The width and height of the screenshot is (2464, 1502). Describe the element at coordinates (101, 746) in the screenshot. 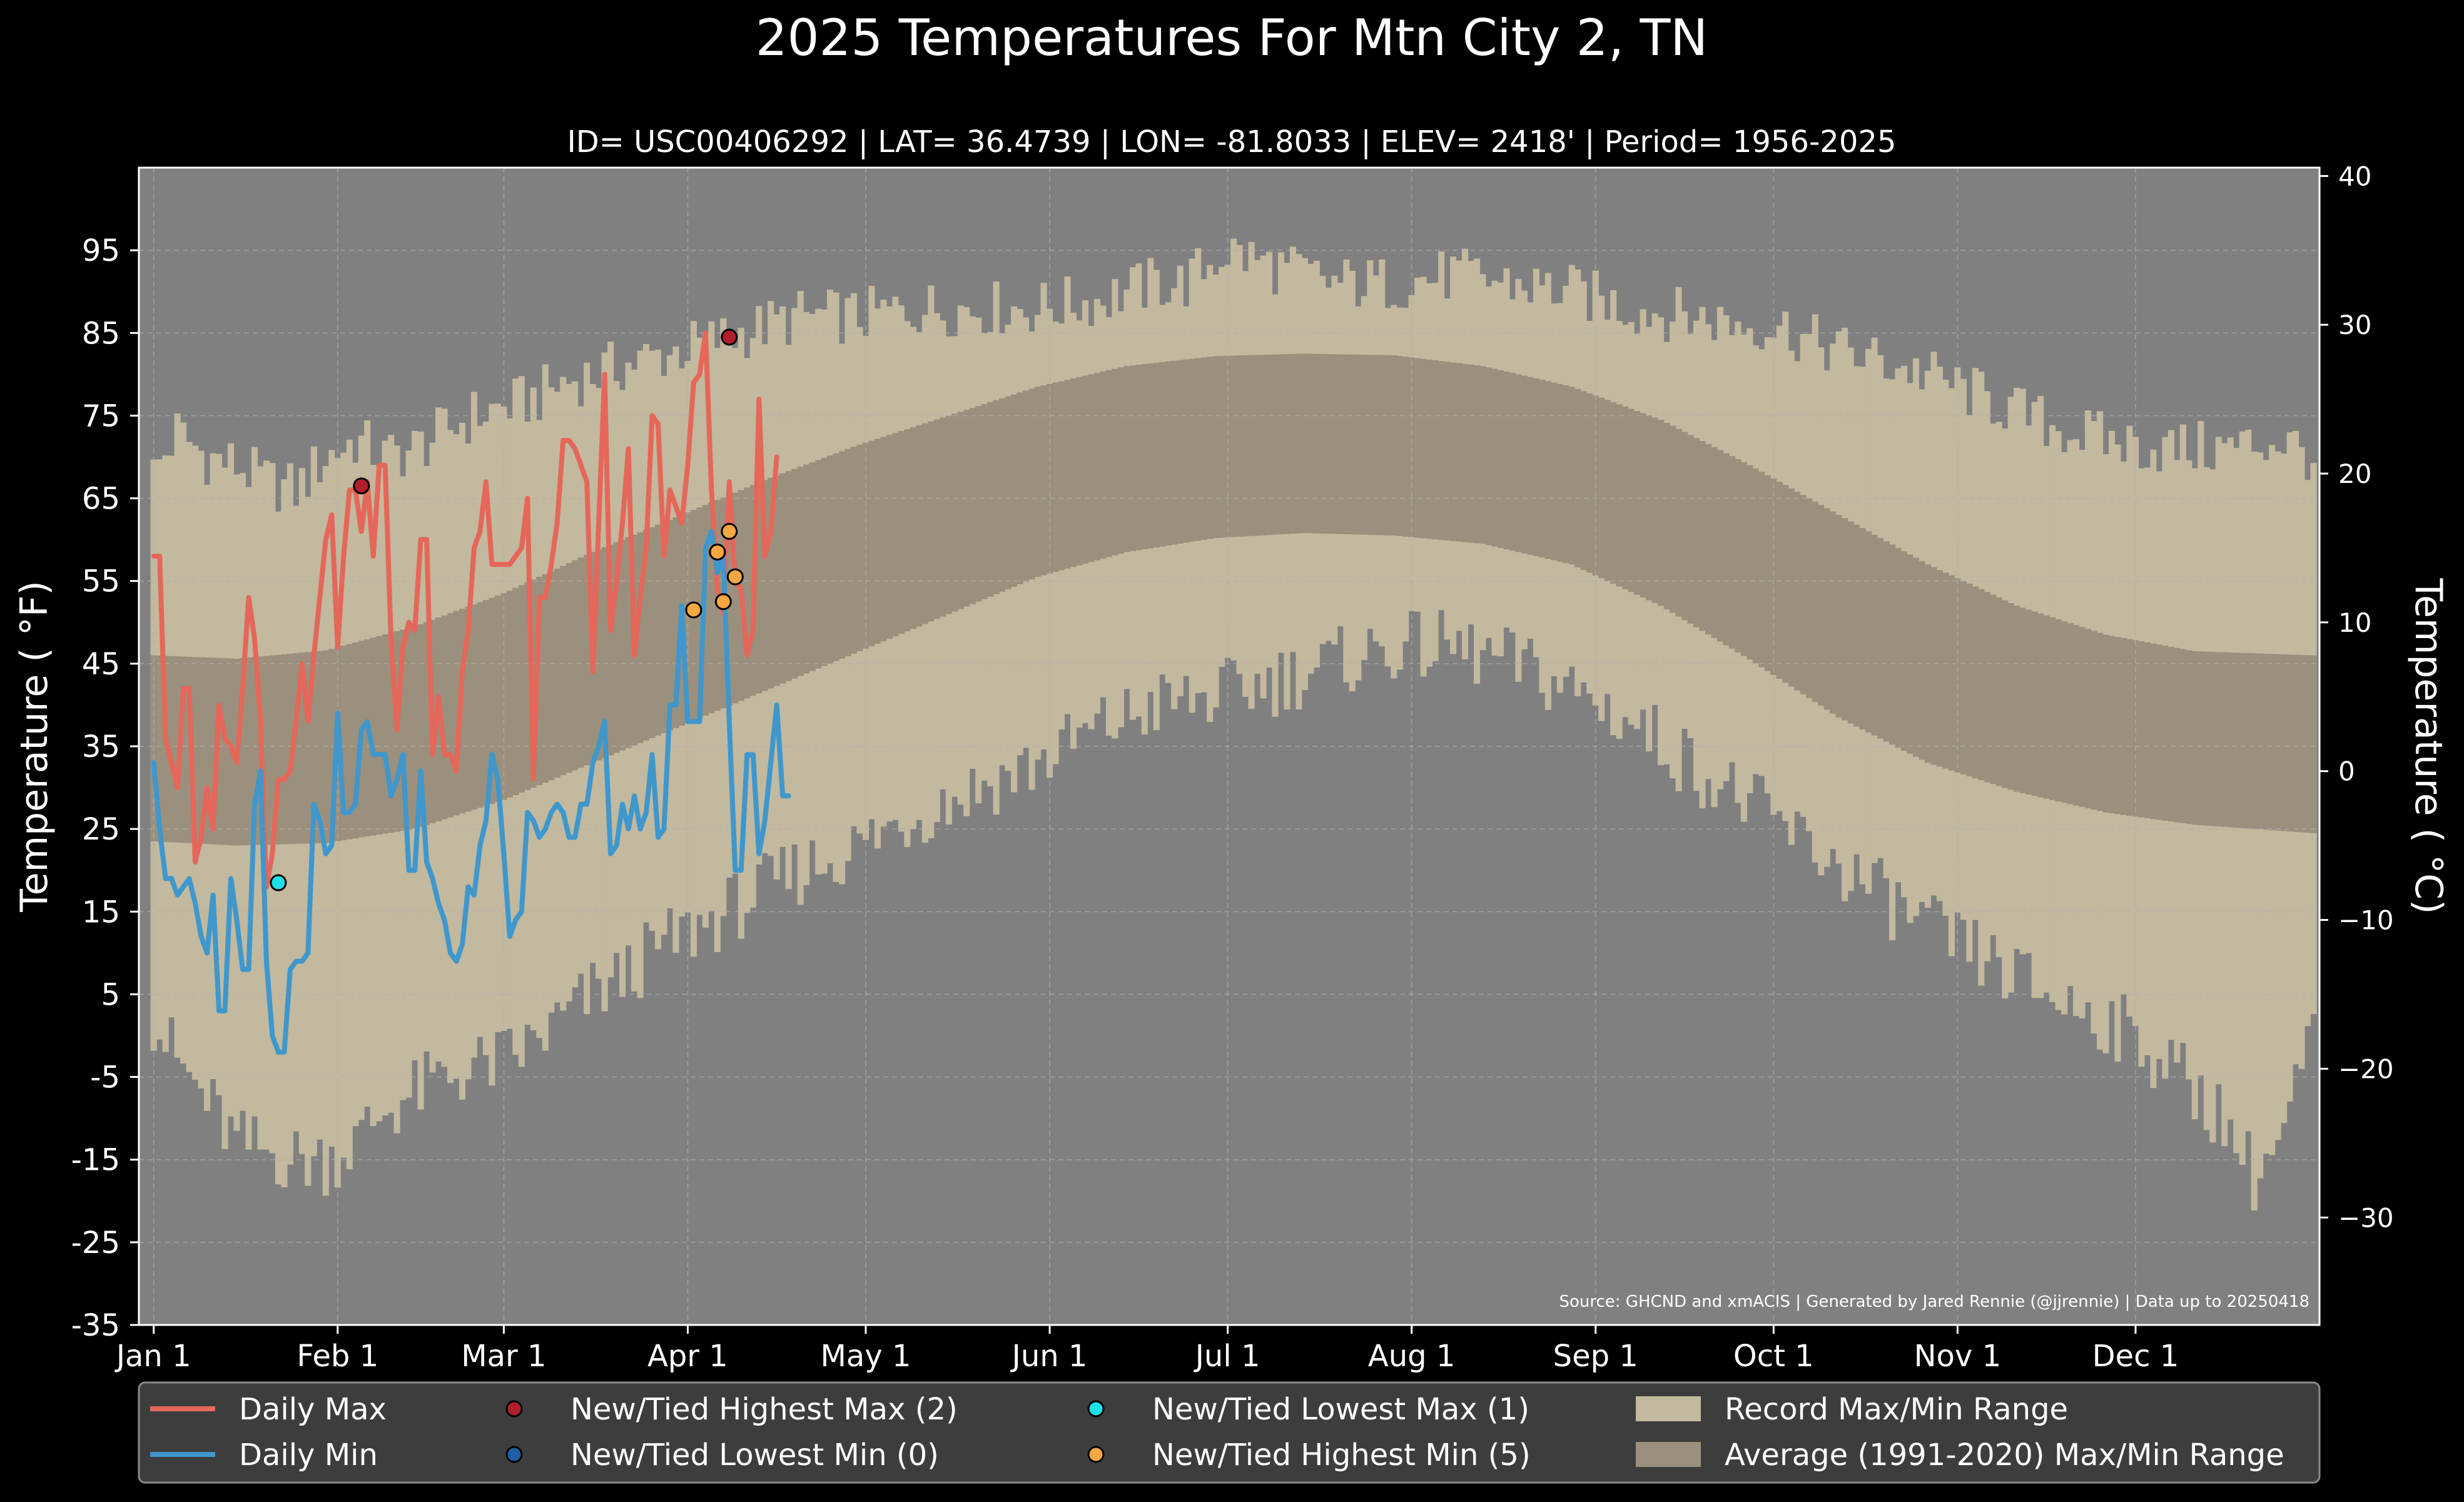

I see `y-tick-label: 35` at that location.